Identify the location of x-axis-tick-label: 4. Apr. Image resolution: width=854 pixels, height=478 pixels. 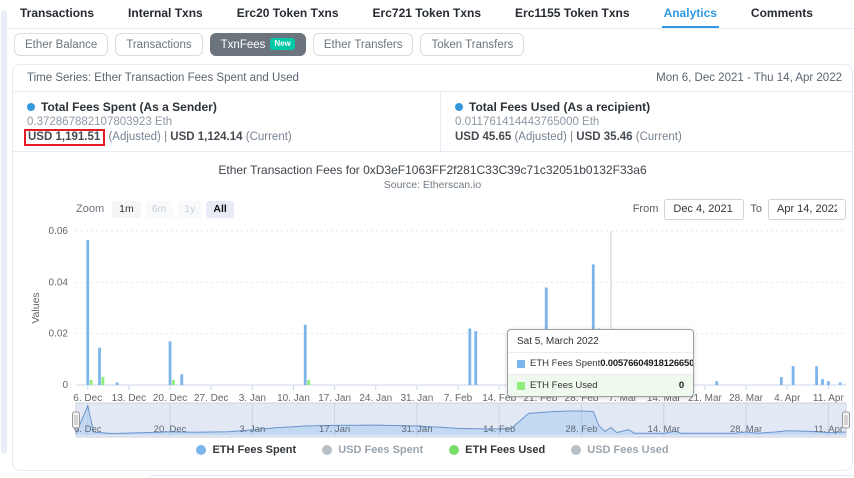
(787, 398).